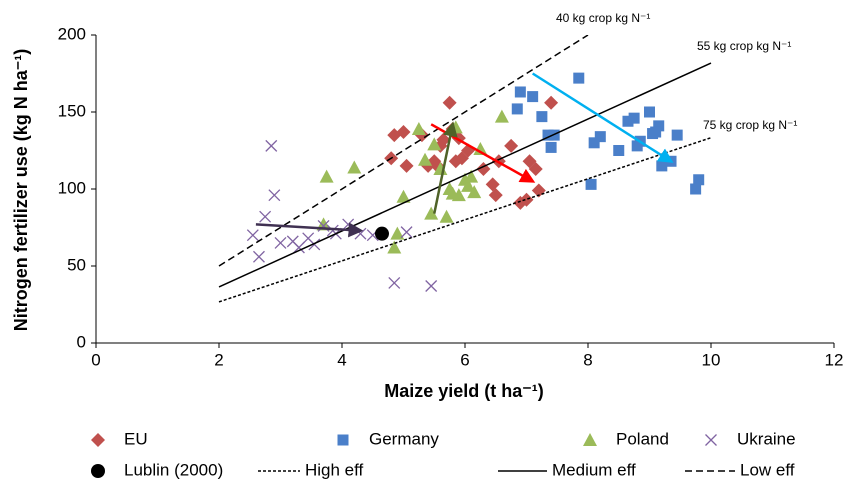 This screenshot has height=487, width=846. I want to click on y-tick-label: 150, so click(72, 110).